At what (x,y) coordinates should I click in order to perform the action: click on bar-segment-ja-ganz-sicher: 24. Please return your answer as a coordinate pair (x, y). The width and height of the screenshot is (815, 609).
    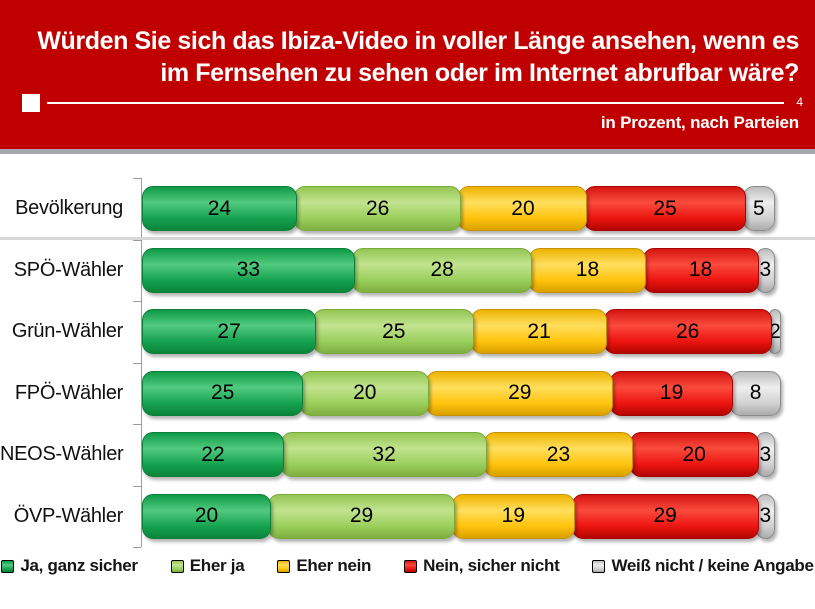
    Looking at the image, I should click on (219, 209).